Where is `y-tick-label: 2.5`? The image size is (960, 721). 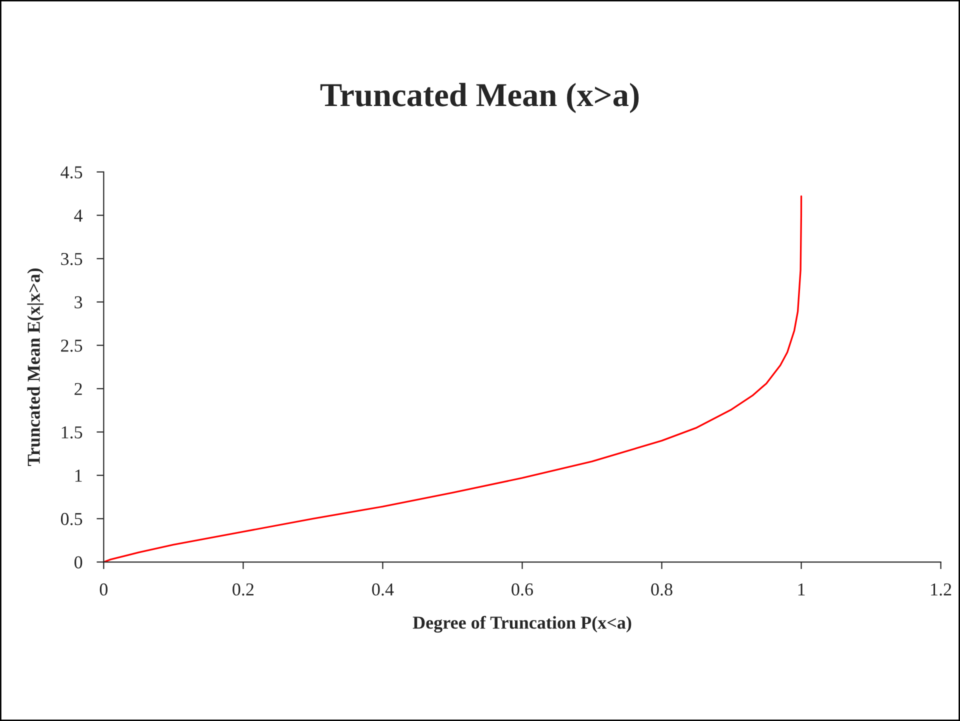 y-tick-label: 2.5 is located at coordinates (71, 346).